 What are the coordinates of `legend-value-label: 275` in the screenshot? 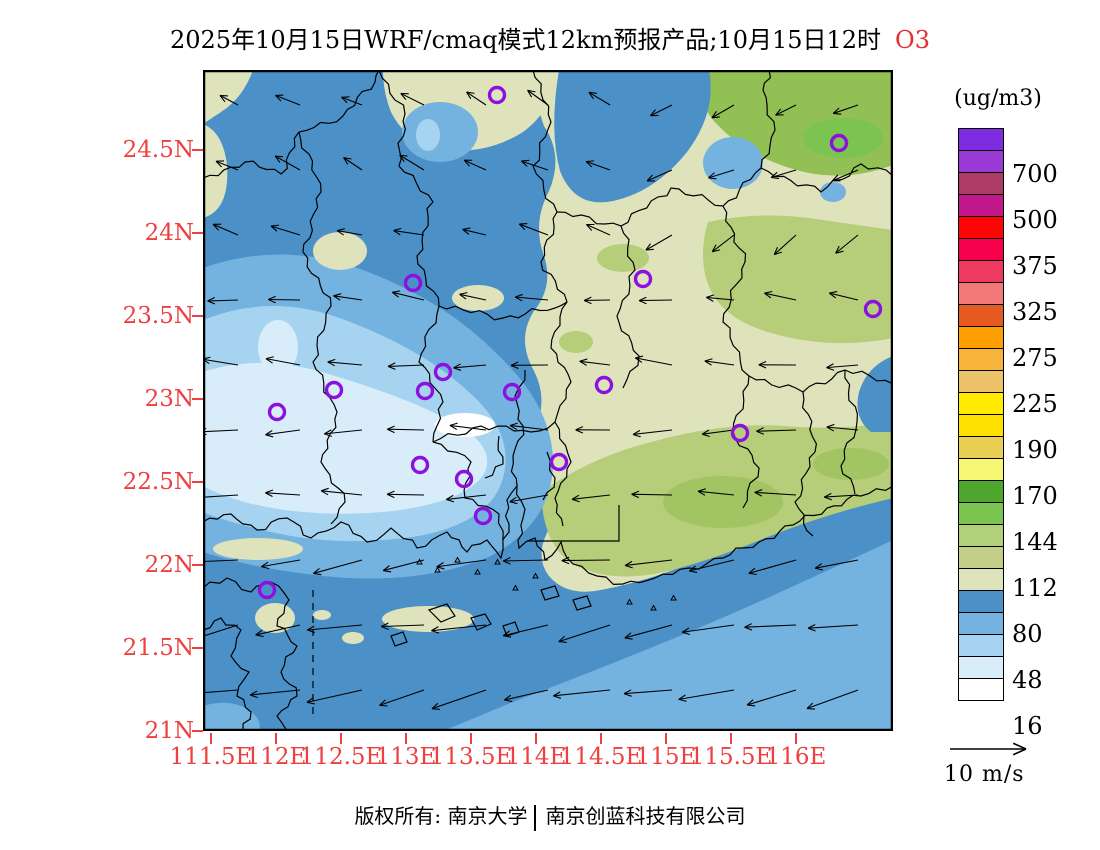 It's located at (1035, 358).